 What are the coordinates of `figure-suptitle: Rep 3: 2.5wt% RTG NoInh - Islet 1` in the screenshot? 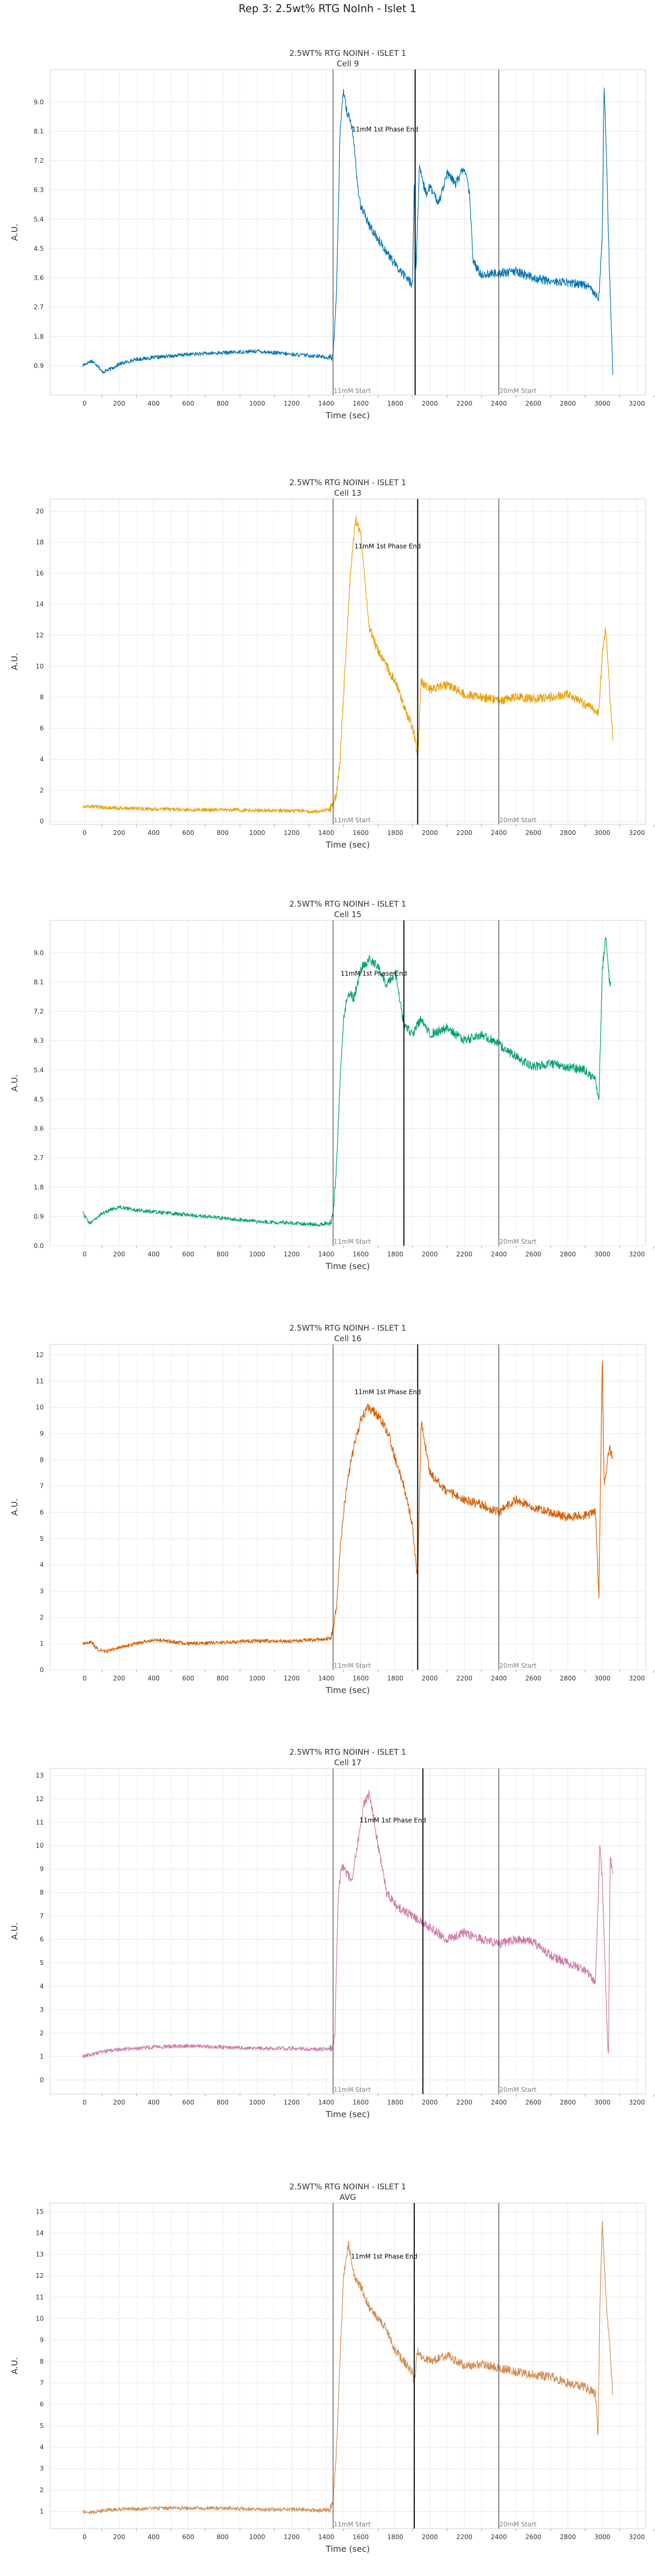 It's located at (327, 9).